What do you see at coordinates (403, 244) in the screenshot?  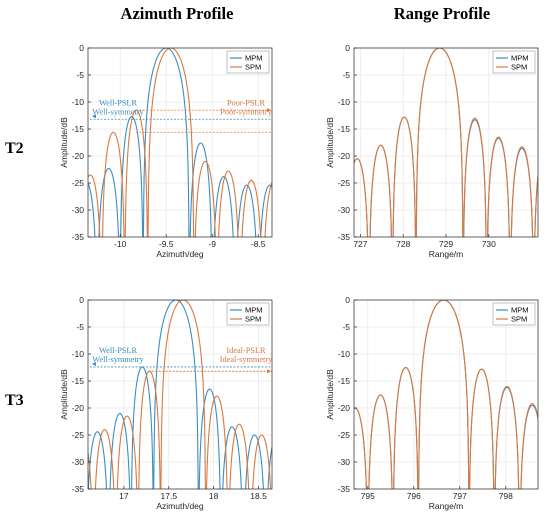 I see `x-tick-label: 728` at bounding box center [403, 244].